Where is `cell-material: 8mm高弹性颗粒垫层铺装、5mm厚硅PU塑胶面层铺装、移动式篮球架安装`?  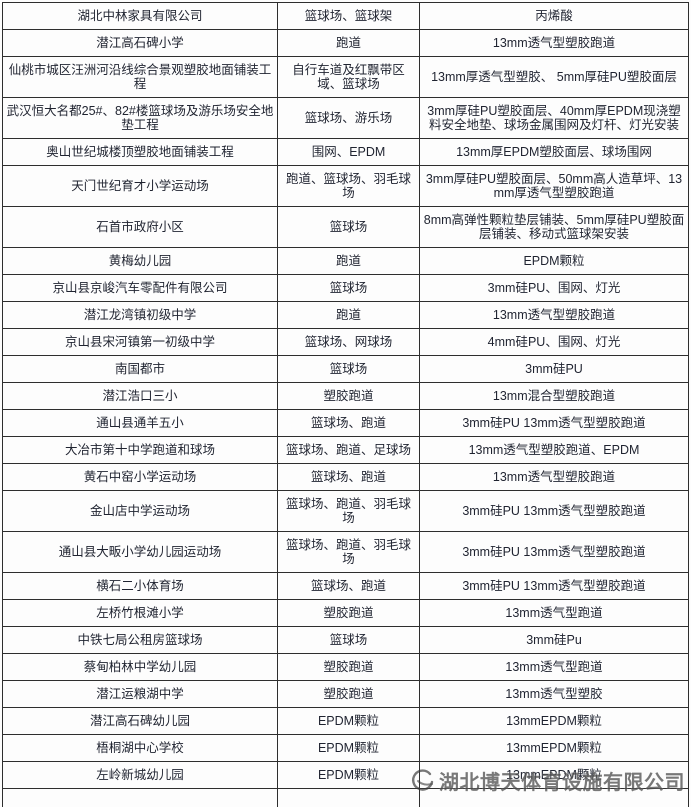
cell-material: 8mm高弹性颗粒垫层铺装、5mm厚硅PU塑胶面层铺装、移动式篮球架安装 is located at coordinates (554, 227).